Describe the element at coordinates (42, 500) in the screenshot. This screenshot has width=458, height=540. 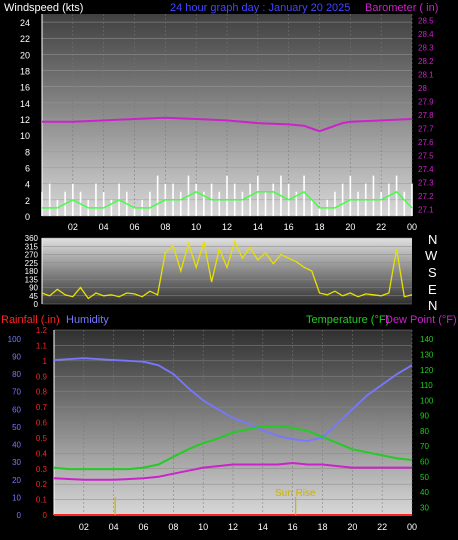
I see `rain-y-tick: 0.1` at that location.